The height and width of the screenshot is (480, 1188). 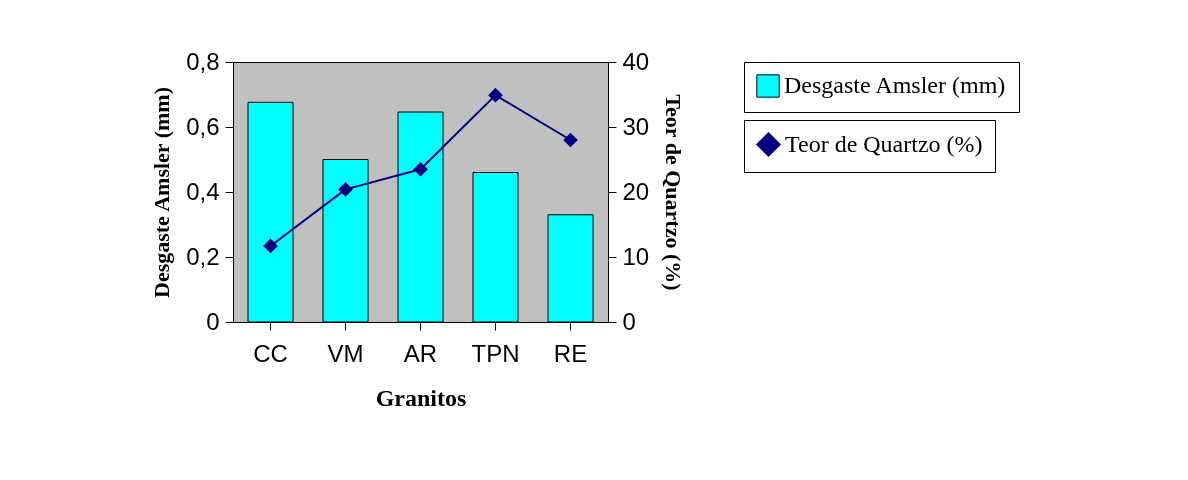 I want to click on y2-tick-label: 40, so click(x=636, y=61).